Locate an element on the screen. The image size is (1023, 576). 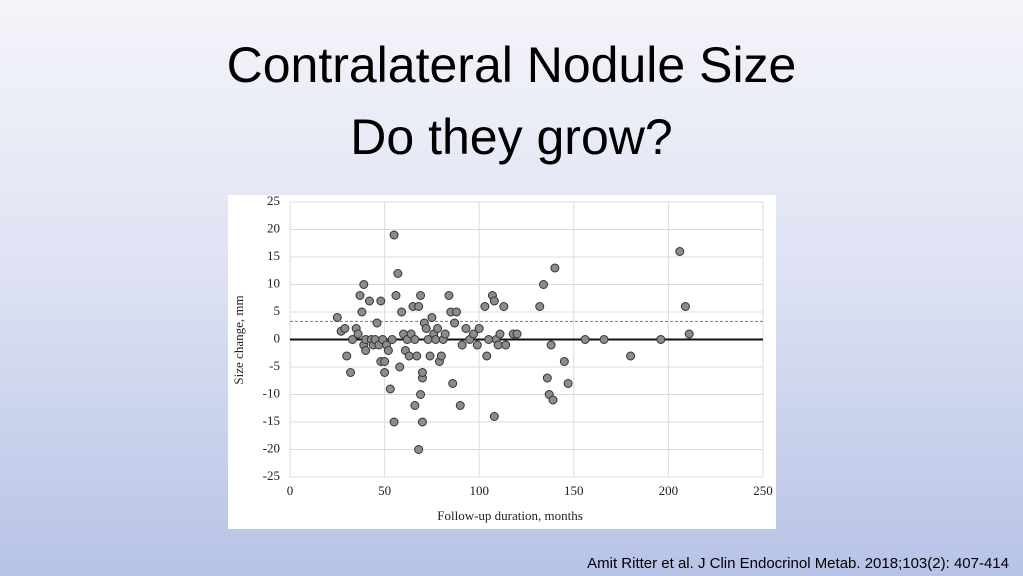
y-tick-label: 5 is located at coordinates (277, 310).